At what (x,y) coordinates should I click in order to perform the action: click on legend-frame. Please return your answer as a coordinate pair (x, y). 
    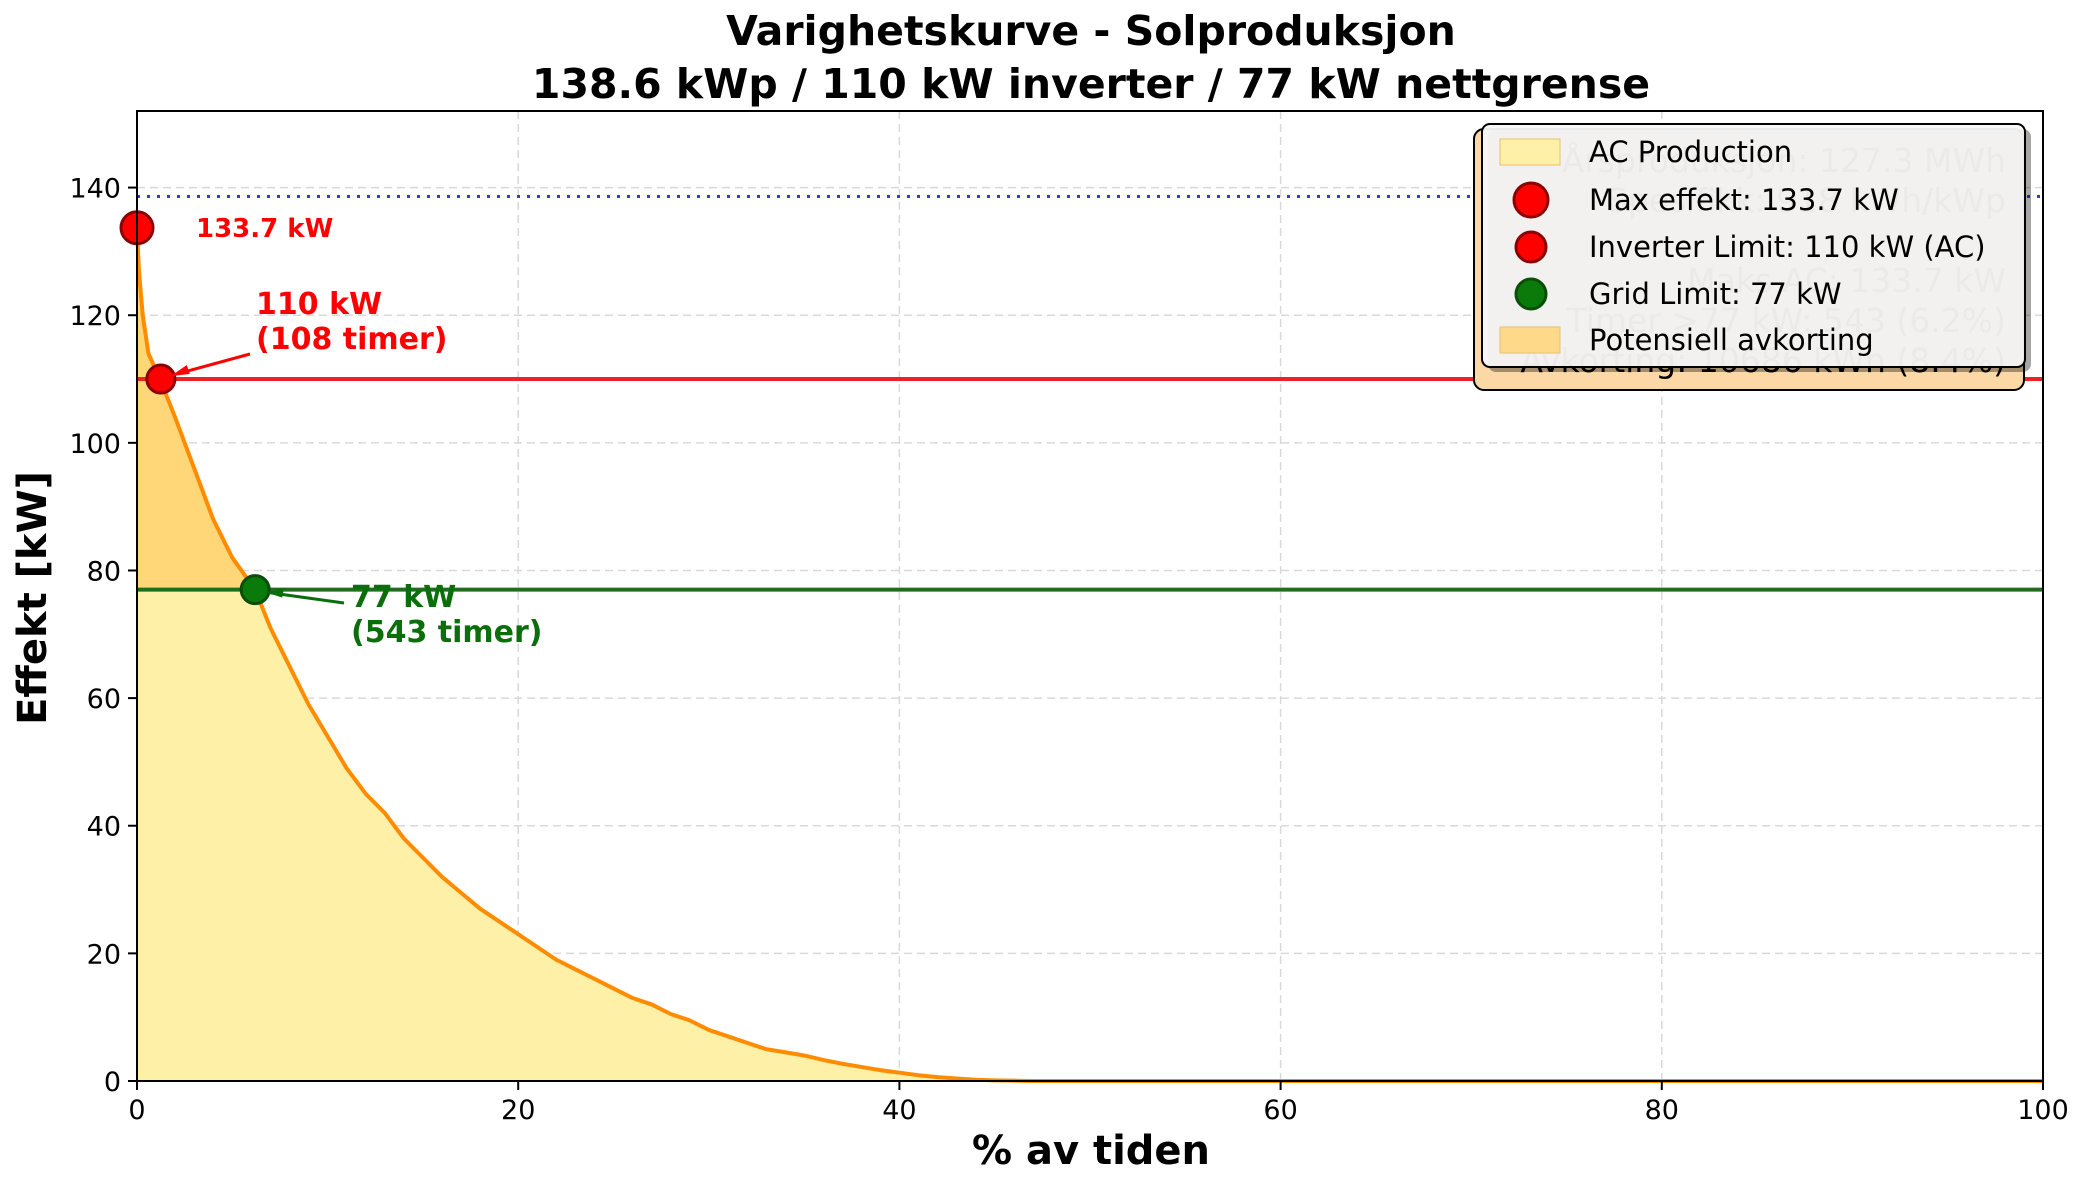
    Looking at the image, I should click on (1753, 245).